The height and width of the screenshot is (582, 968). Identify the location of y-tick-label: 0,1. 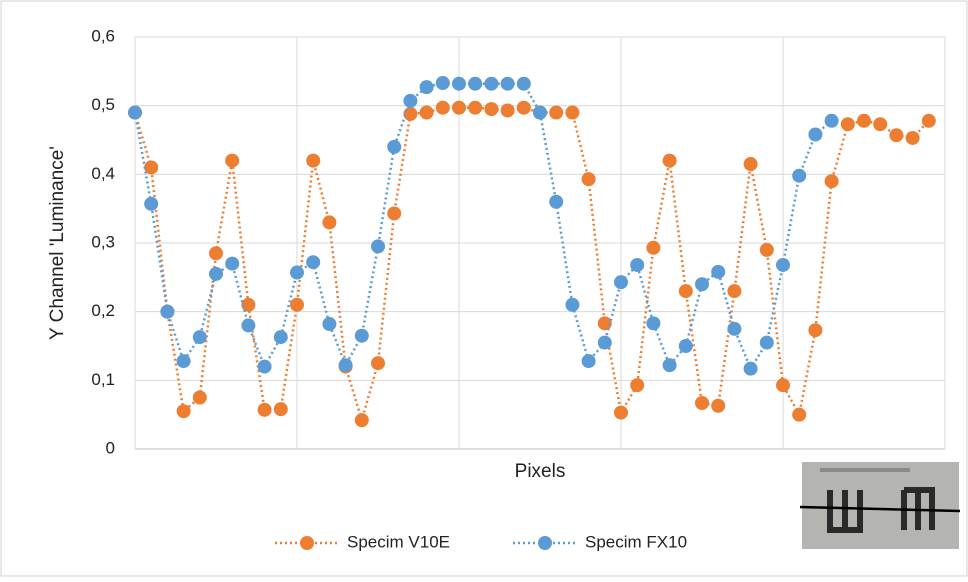
(103, 379).